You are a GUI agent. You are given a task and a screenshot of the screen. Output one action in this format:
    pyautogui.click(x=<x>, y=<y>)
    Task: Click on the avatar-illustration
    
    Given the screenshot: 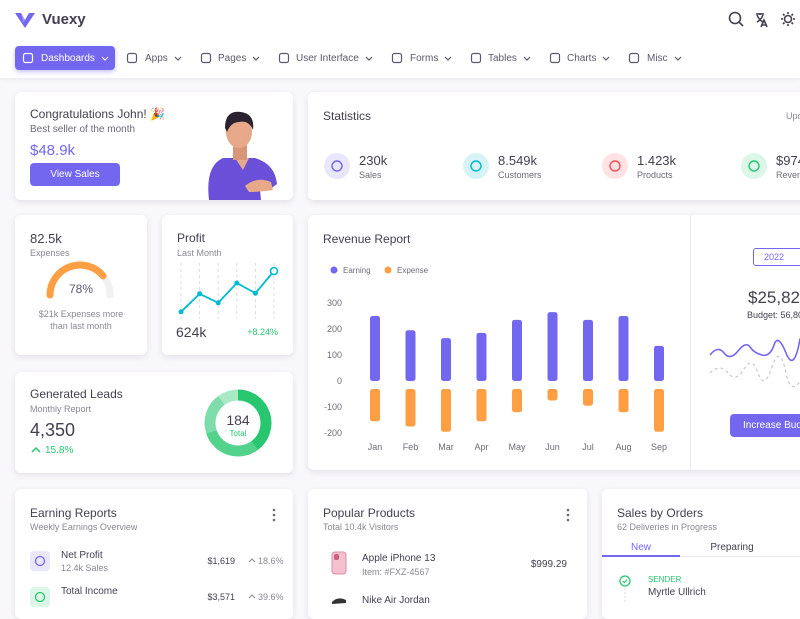 What is the action you would take?
    pyautogui.click(x=242, y=155)
    